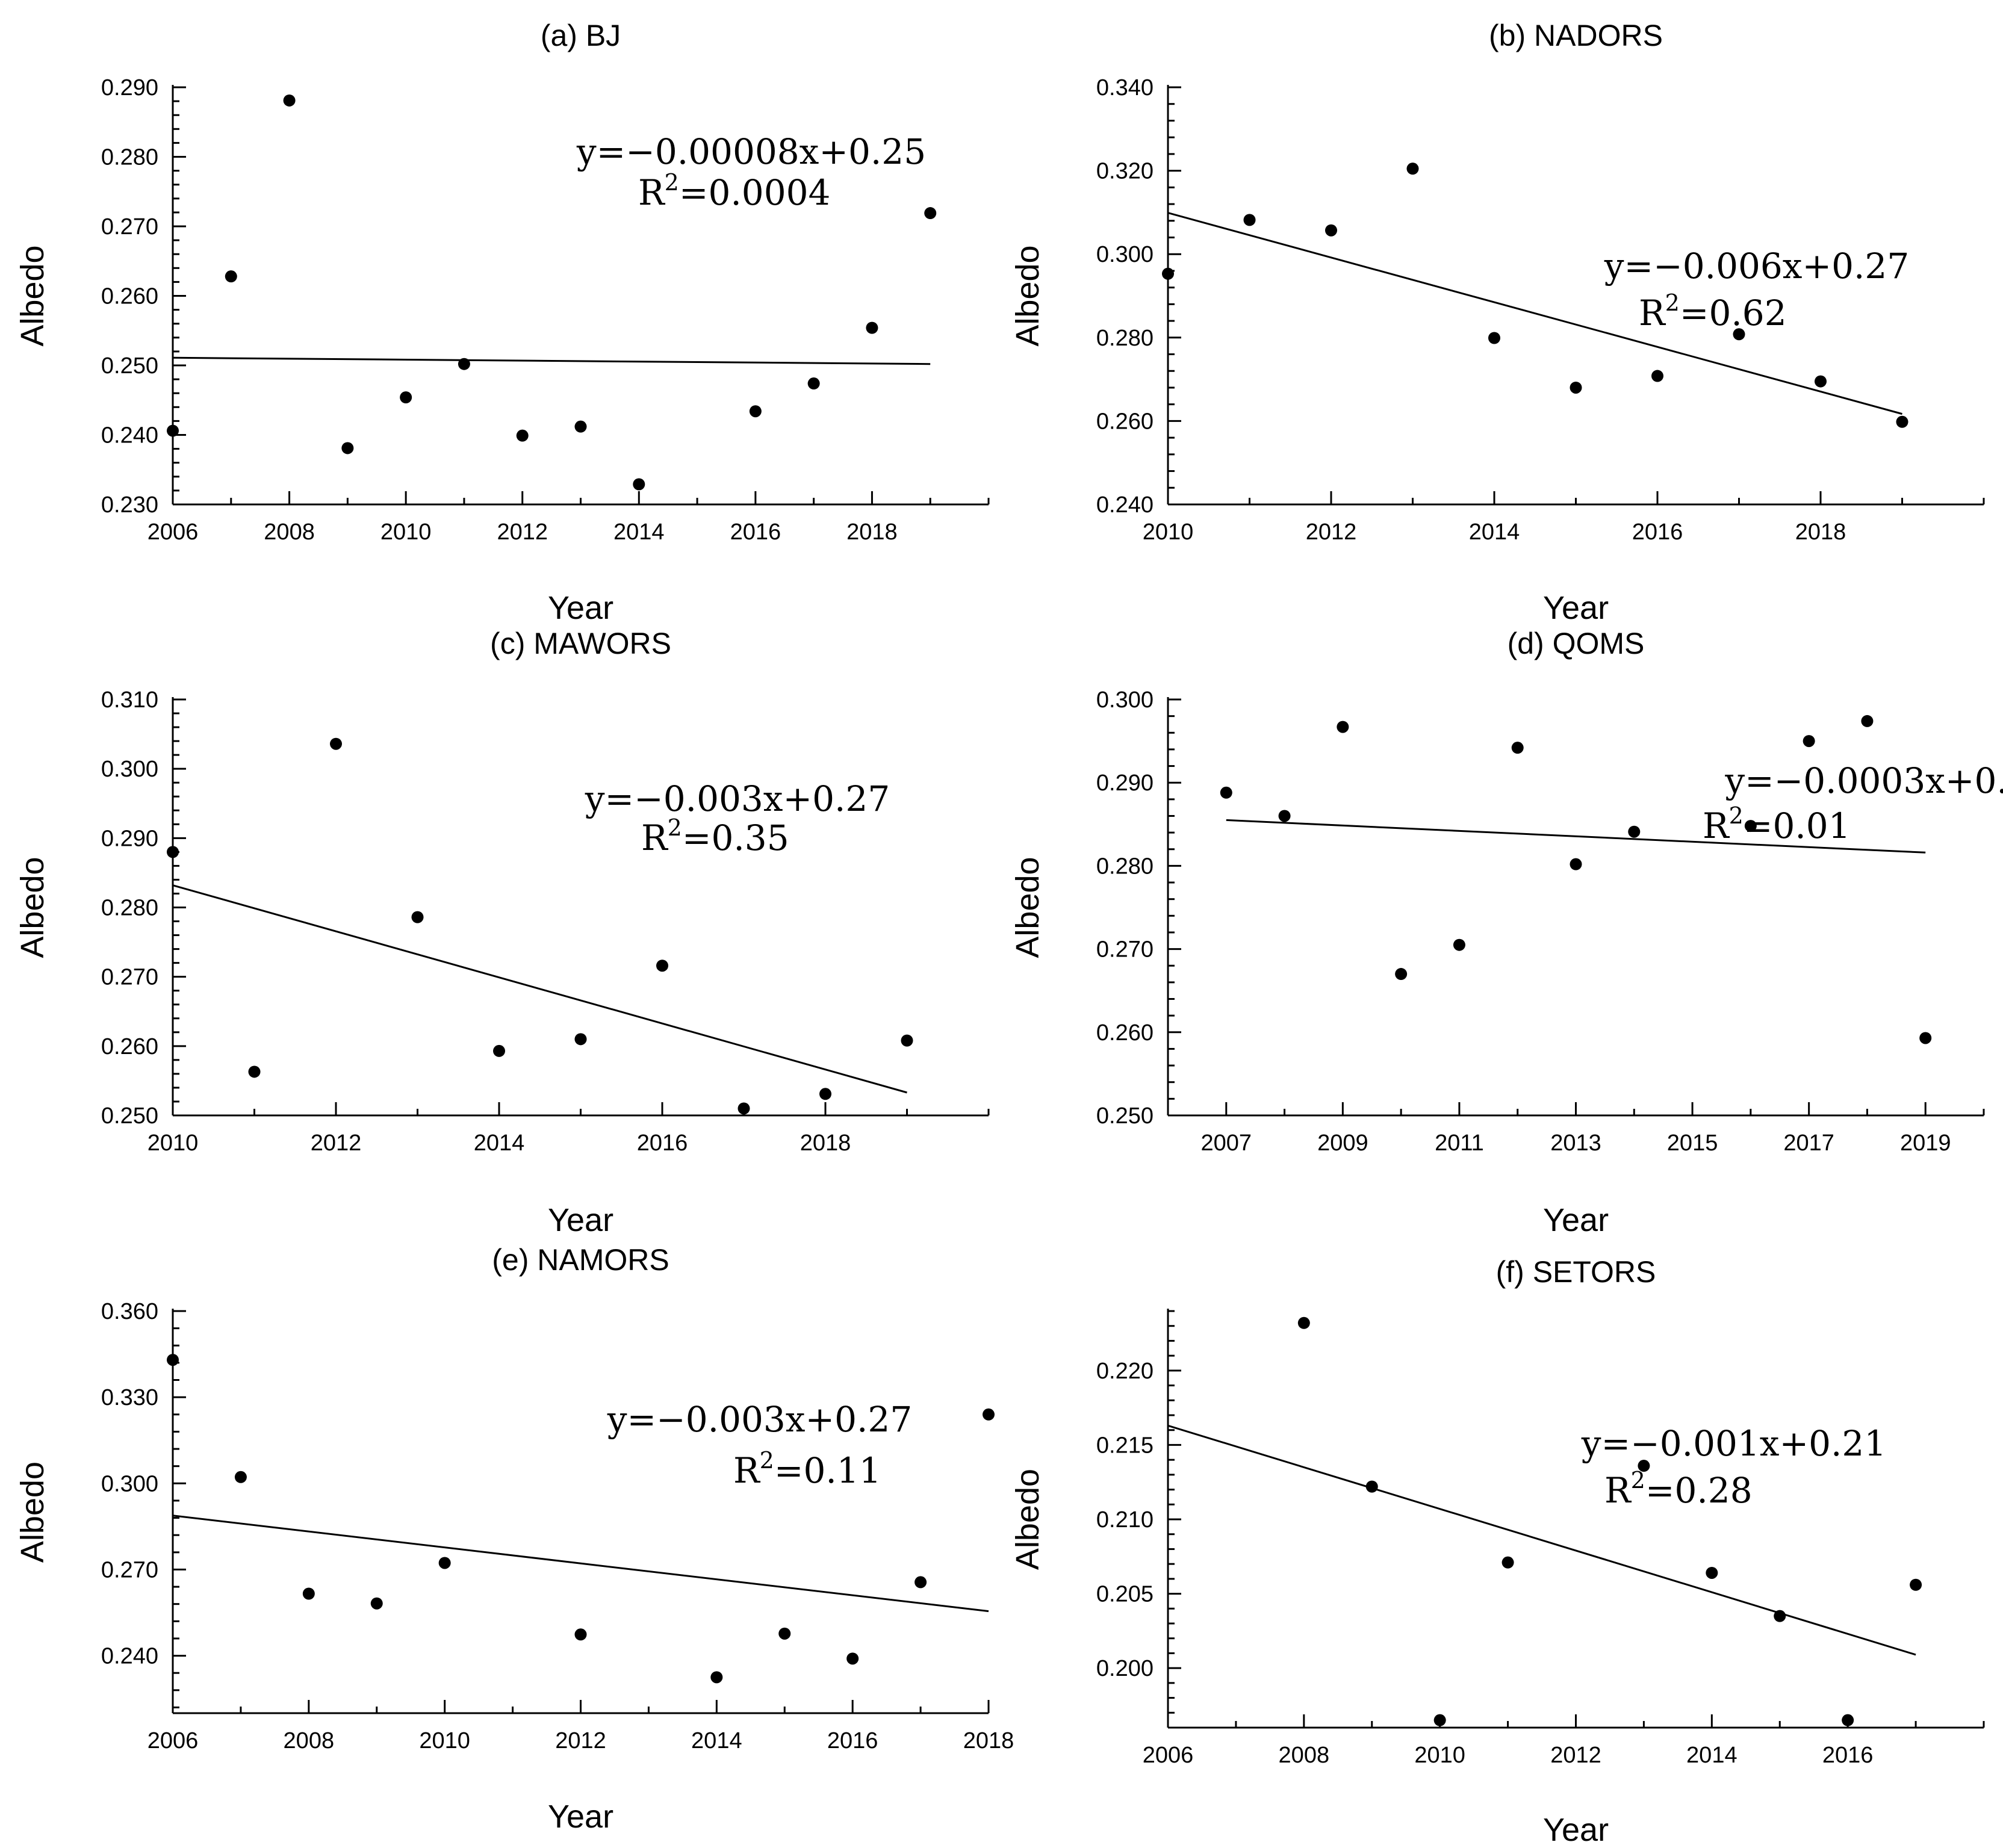 Image resolution: width=2003 pixels, height=1848 pixels. What do you see at coordinates (1733, 1443) in the screenshot?
I see `regression-equation: y=−0.001x+0.21` at bounding box center [1733, 1443].